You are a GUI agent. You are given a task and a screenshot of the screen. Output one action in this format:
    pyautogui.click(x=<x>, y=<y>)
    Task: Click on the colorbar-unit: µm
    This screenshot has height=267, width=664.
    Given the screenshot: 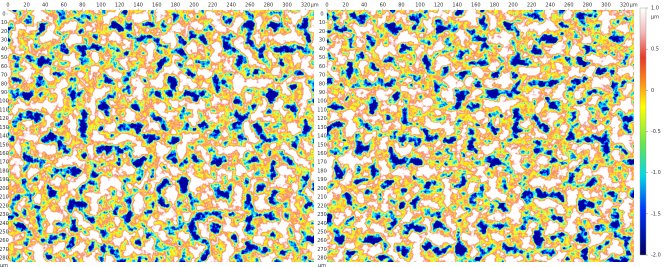 What is the action you would take?
    pyautogui.click(x=655, y=18)
    